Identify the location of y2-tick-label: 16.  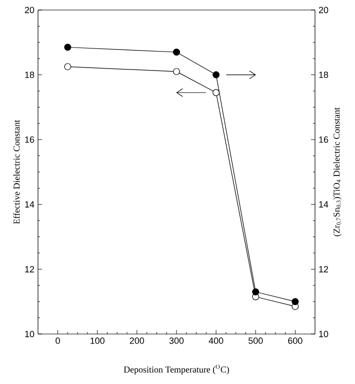
(323, 139).